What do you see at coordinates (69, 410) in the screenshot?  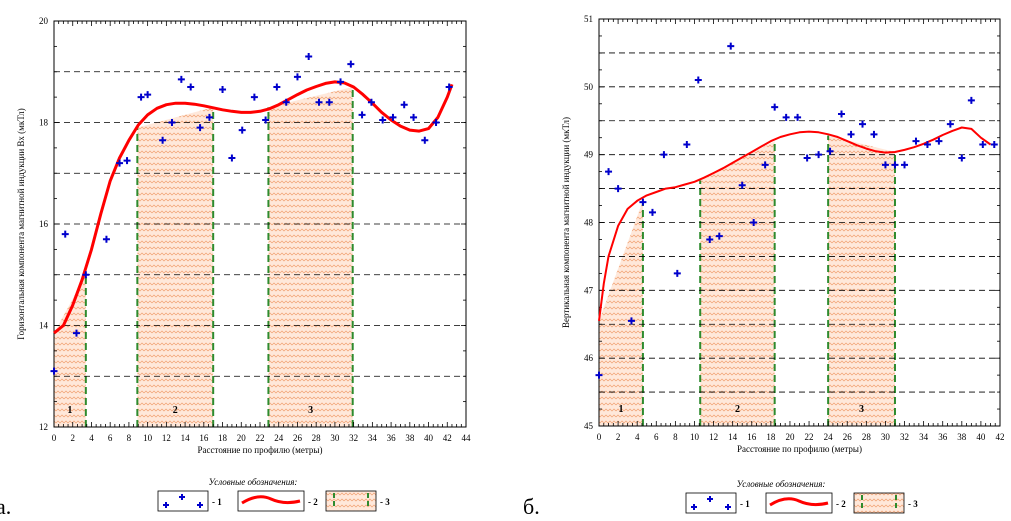 I see `zone-label-1: 1` at bounding box center [69, 410].